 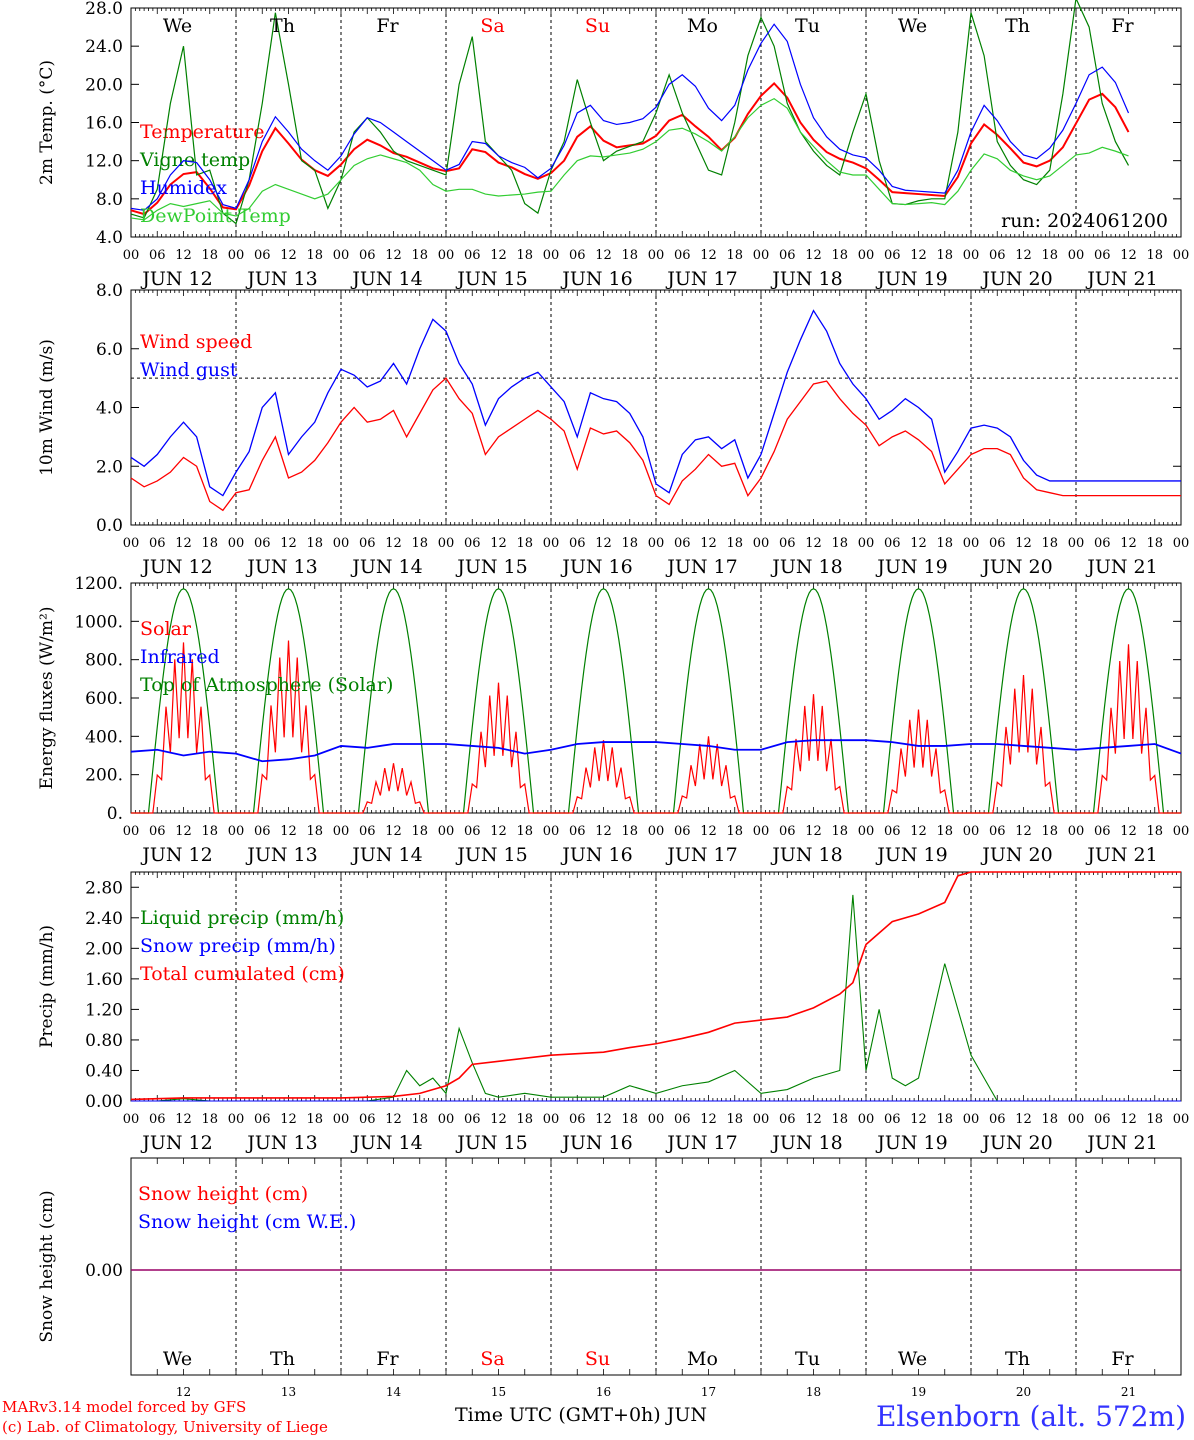 What do you see at coordinates (288, 1392) in the screenshot?
I see `day-number-label: 13` at bounding box center [288, 1392].